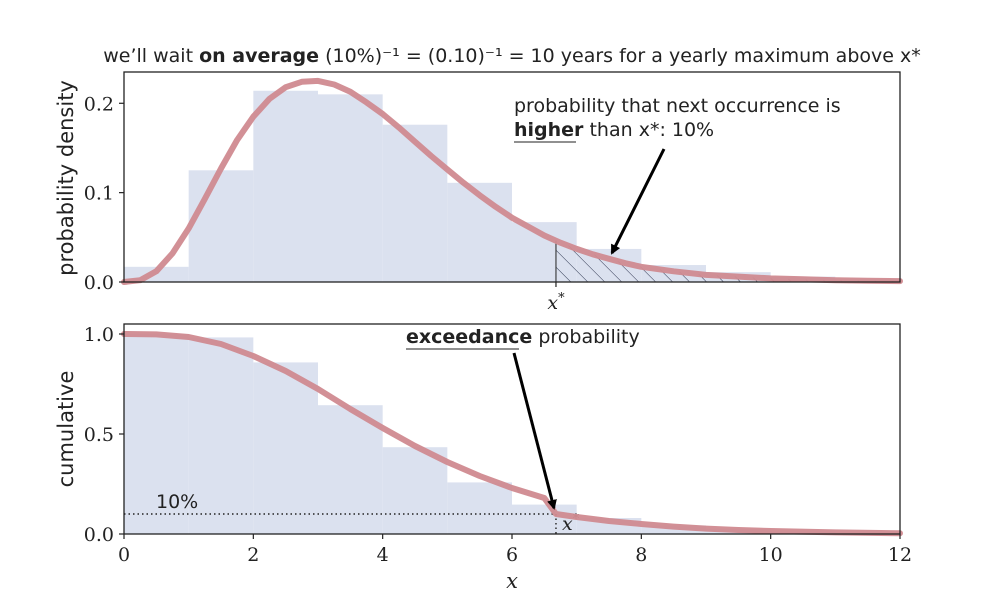 The width and height of the screenshot is (1000, 600). Describe the element at coordinates (99, 283) in the screenshot. I see `density-y-tick-label: 0.0` at that location.